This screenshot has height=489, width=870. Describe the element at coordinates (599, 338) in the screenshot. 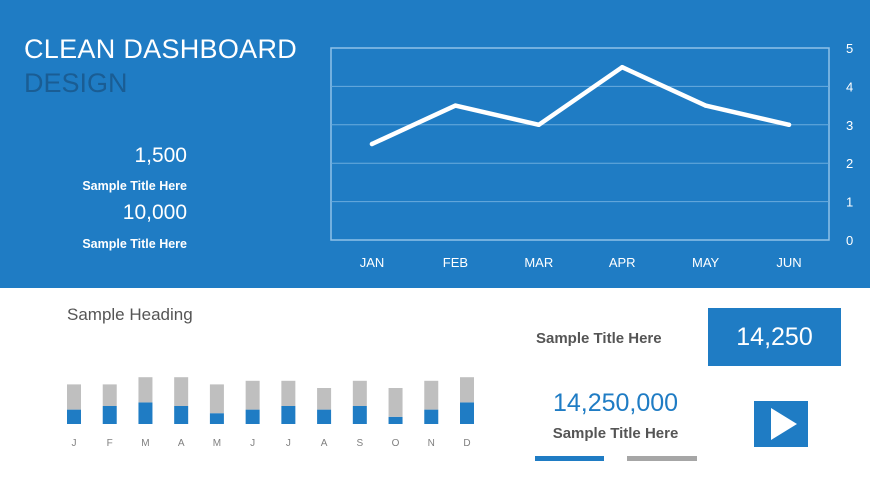

I see `side-title: Sample Title Here` at that location.